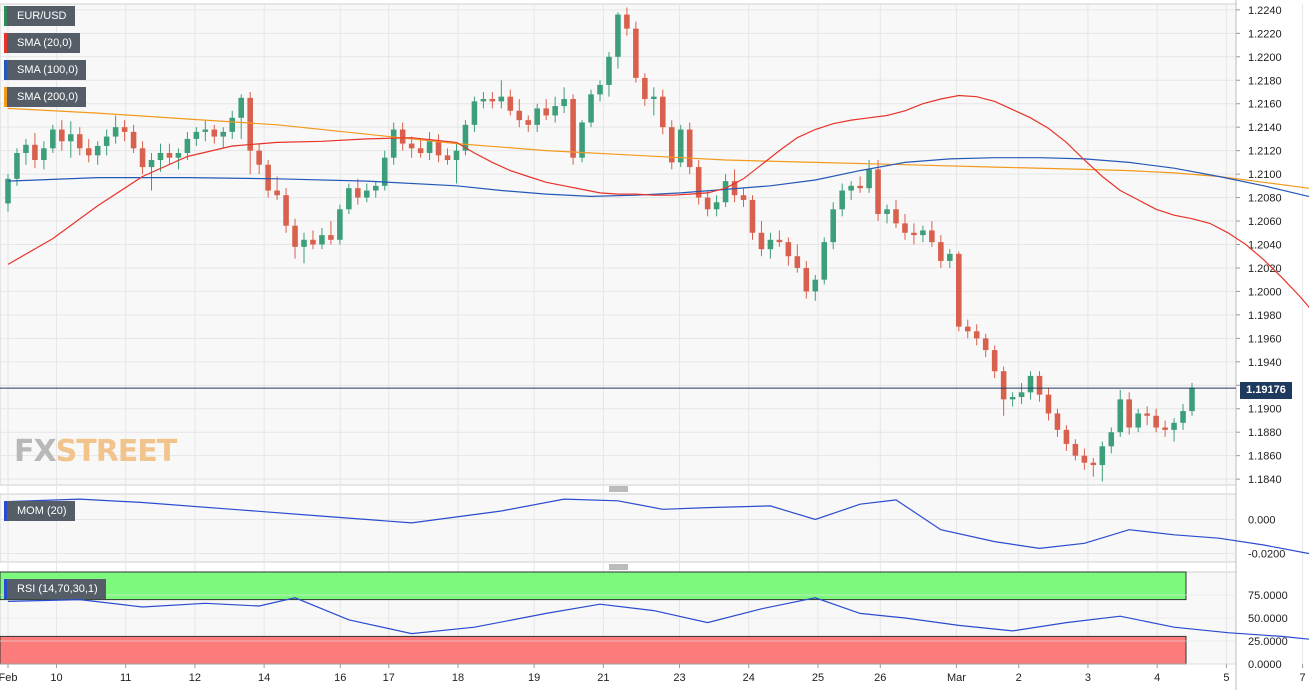 The width and height of the screenshot is (1309, 690). What do you see at coordinates (1088, 678) in the screenshot?
I see `time-tick-label: 3` at bounding box center [1088, 678].